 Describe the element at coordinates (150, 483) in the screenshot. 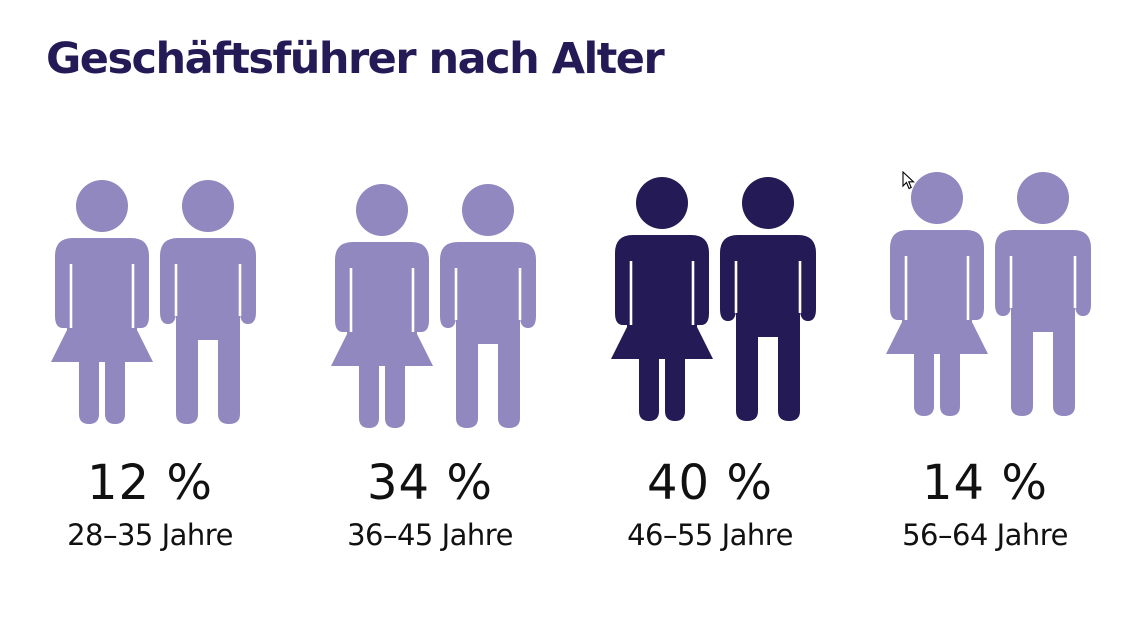

I see `value-label: 12 %` at that location.